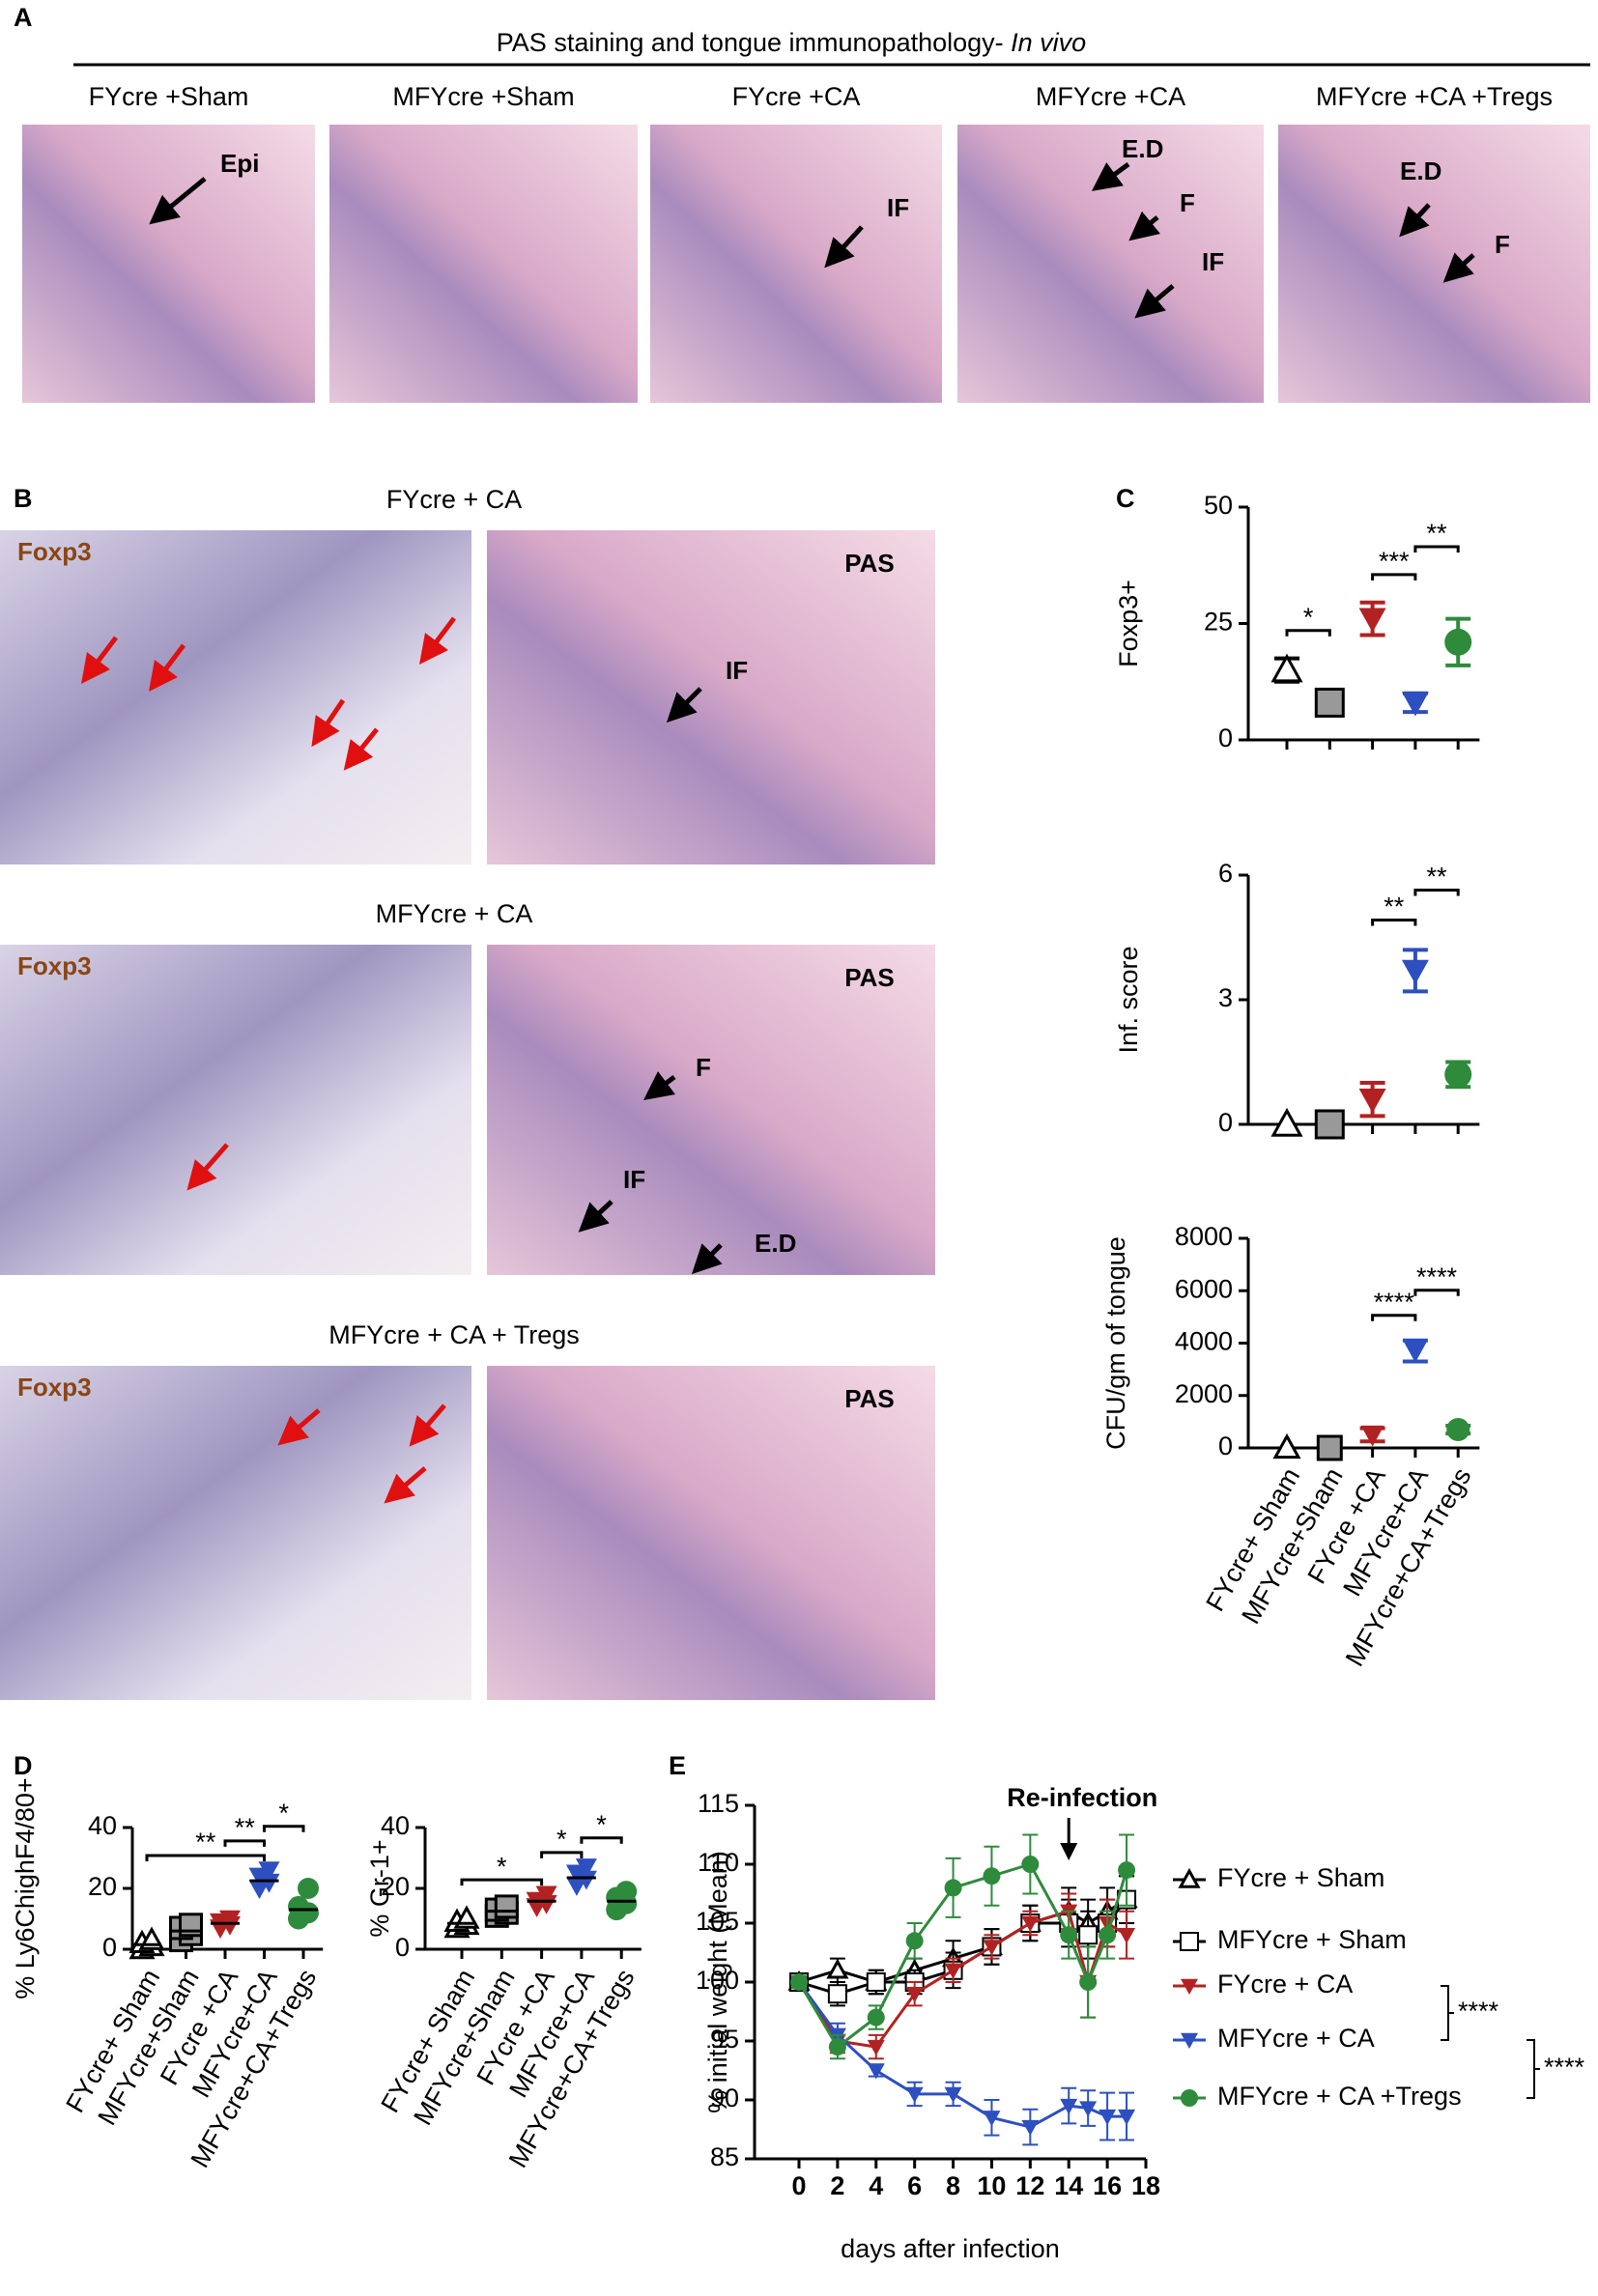 The image size is (1598, 2296). What do you see at coordinates (724, 2039) in the screenshot?
I see `y-tick-label: 95` at bounding box center [724, 2039].